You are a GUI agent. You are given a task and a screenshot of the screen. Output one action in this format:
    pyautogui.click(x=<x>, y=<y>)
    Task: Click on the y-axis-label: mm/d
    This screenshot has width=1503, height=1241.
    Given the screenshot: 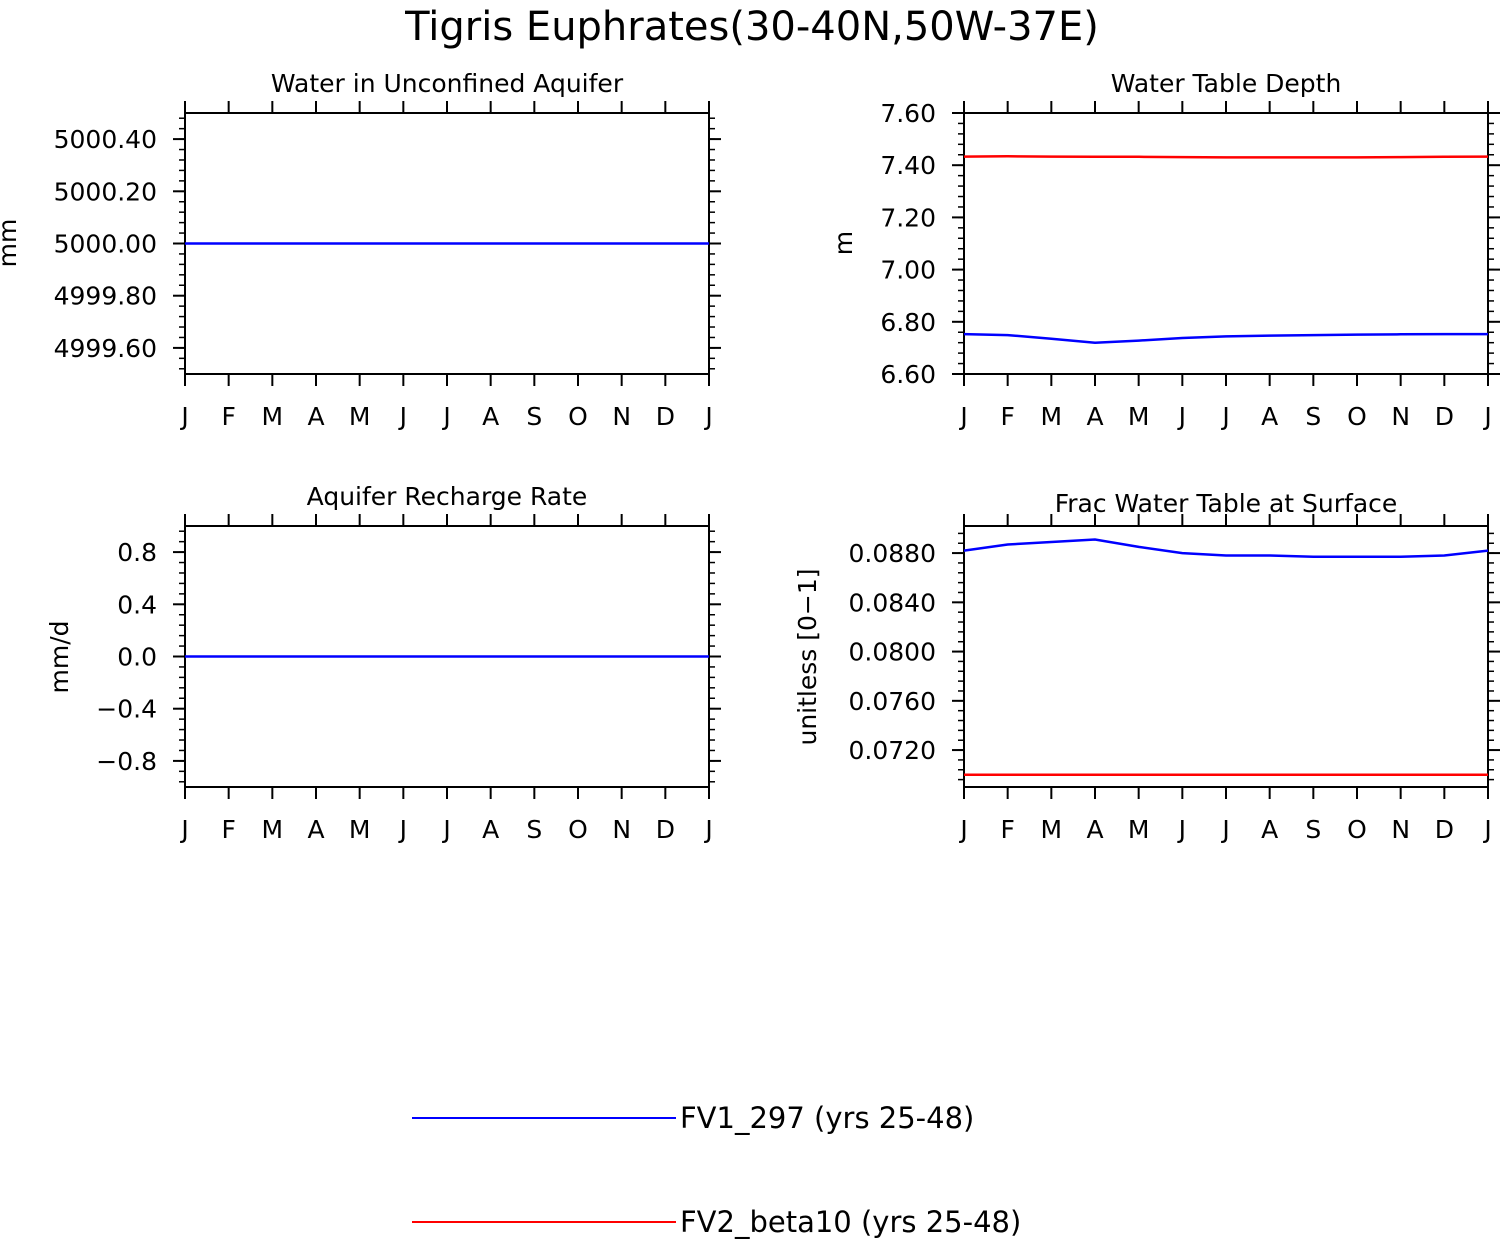 What is the action you would take?
    pyautogui.click(x=59, y=657)
    